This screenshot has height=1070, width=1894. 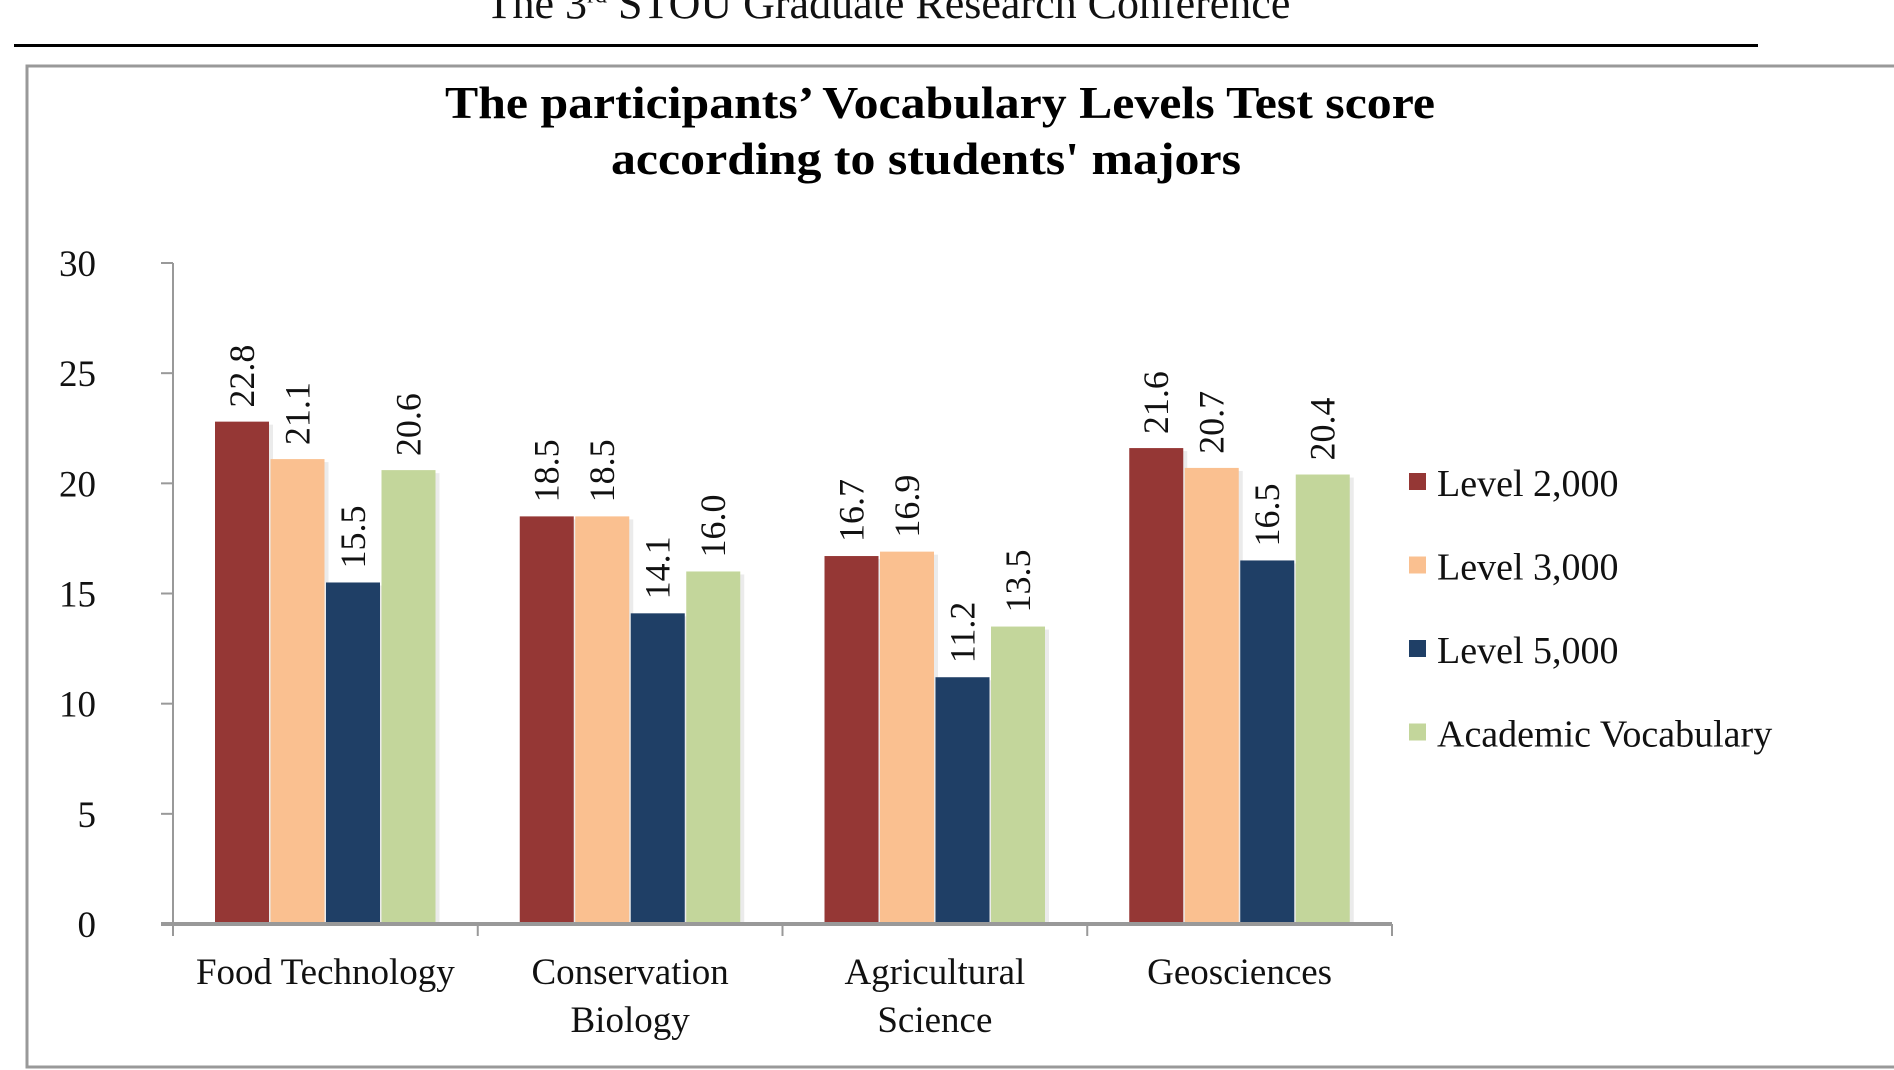 What do you see at coordinates (597, 4) in the screenshot?
I see `header-superscript: rd` at bounding box center [597, 4].